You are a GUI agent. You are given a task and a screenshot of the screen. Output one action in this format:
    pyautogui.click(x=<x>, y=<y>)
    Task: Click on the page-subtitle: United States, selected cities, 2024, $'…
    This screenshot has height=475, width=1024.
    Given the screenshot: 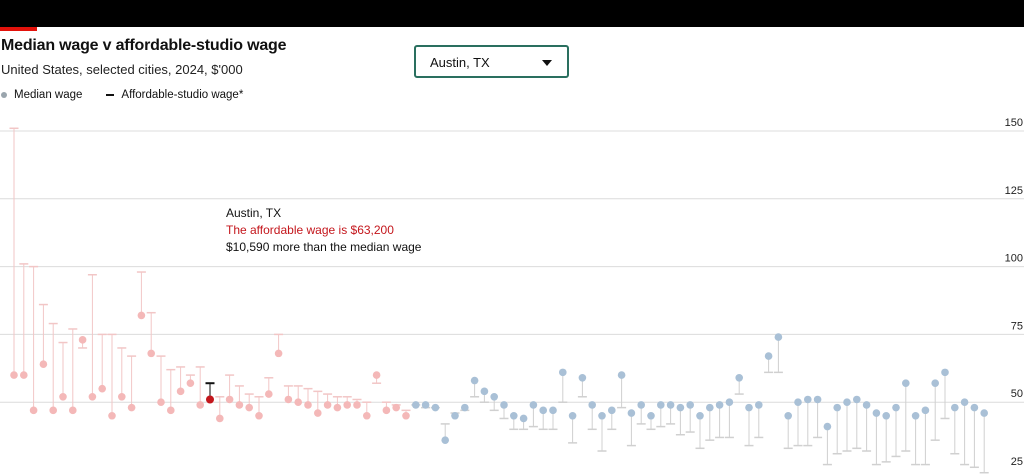 What is the action you would take?
    pyautogui.click(x=122, y=69)
    